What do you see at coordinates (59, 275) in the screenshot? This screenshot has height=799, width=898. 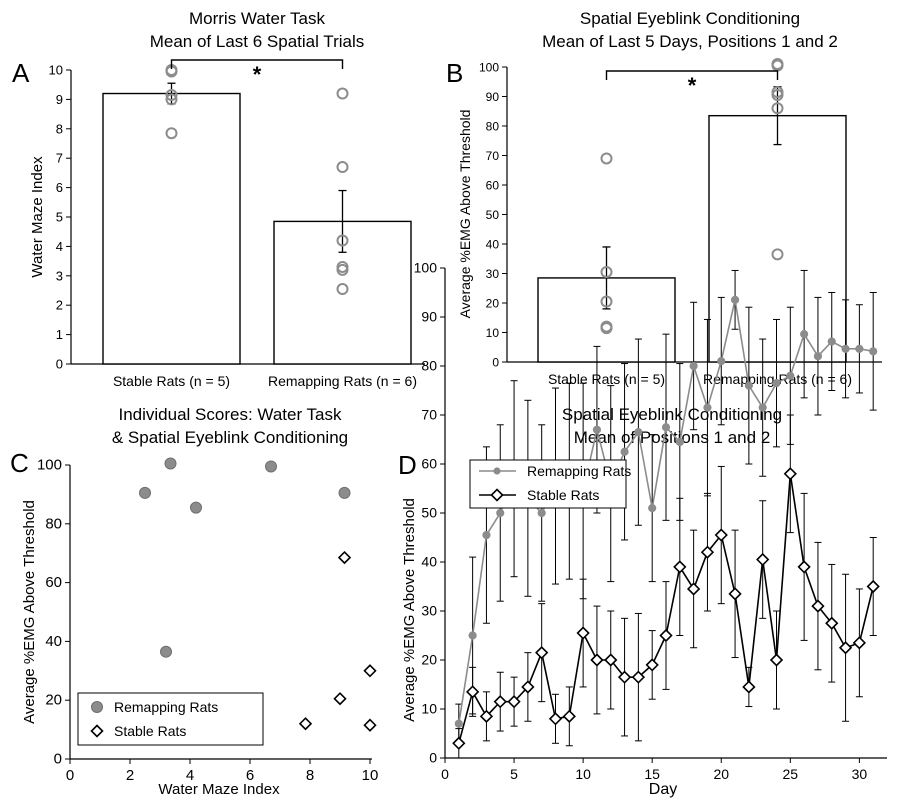 I see `panel-a-y-tick-label: 3` at bounding box center [59, 275].